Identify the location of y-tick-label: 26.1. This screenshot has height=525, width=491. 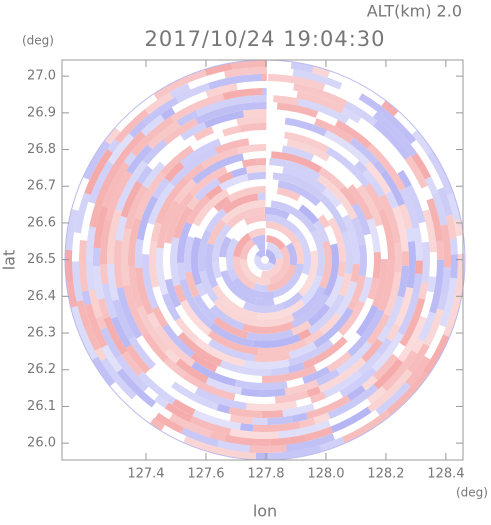
(41, 406).